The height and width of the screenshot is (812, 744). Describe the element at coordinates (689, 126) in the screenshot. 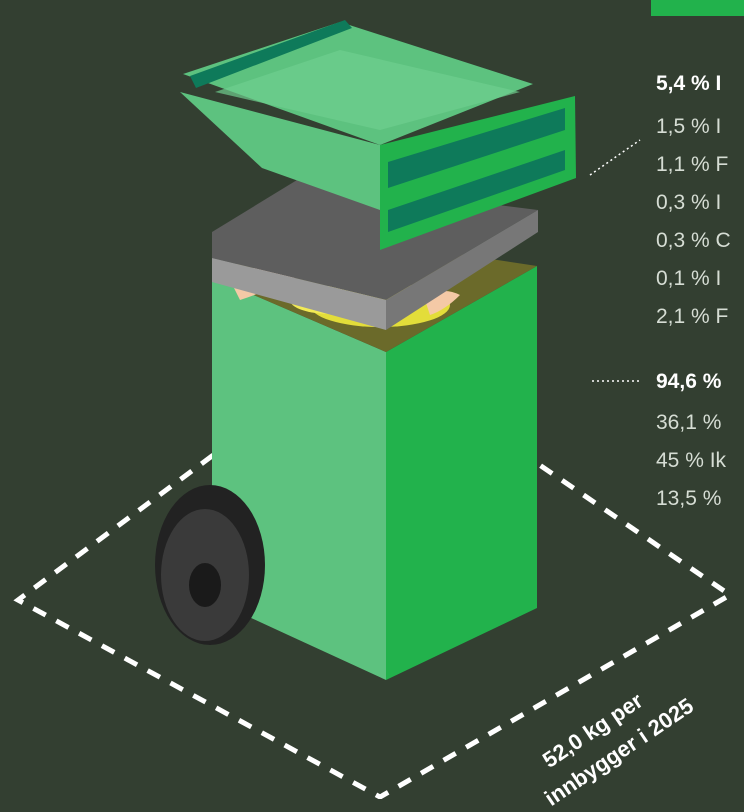

I see `composition-item: 1,5 % I` at that location.